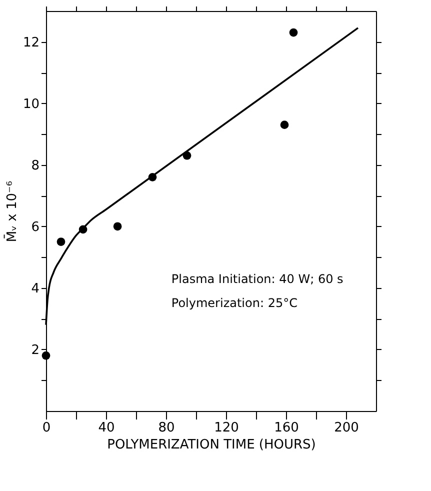  I want to click on x-tick-label: 120, so click(226, 428).